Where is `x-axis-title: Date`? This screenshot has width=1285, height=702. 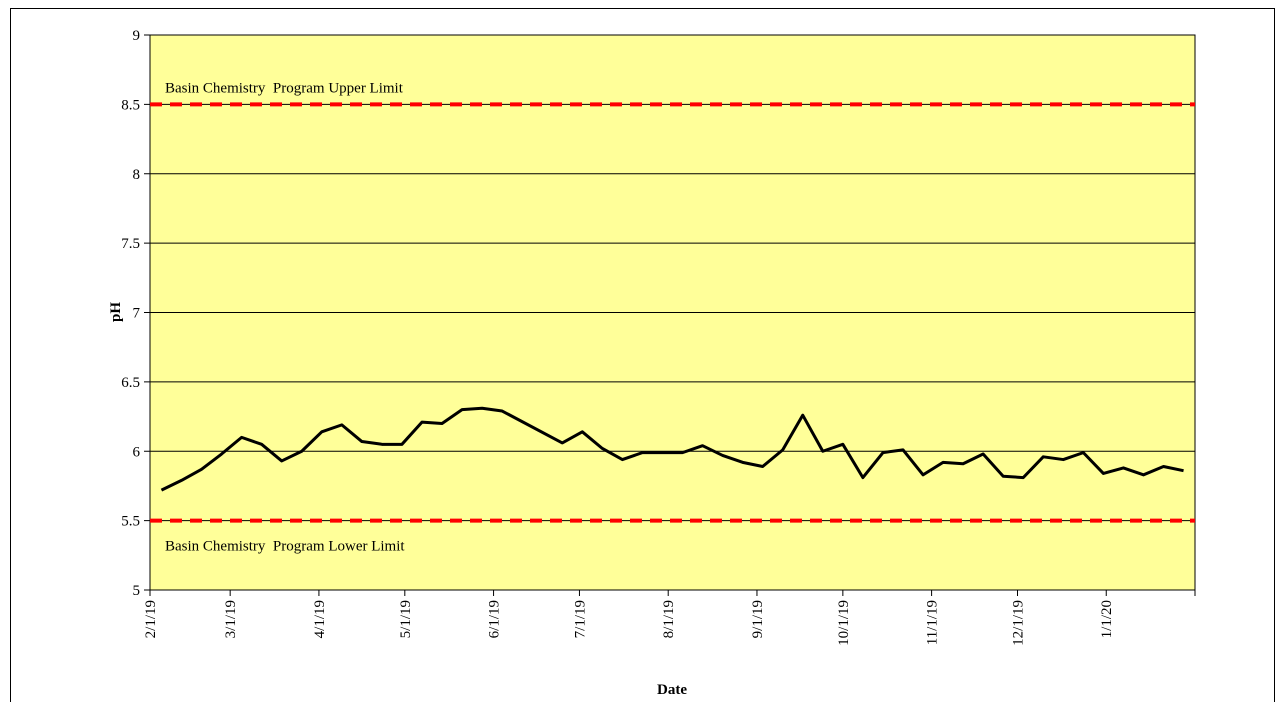
x-axis-title: Date is located at coordinates (672, 690).